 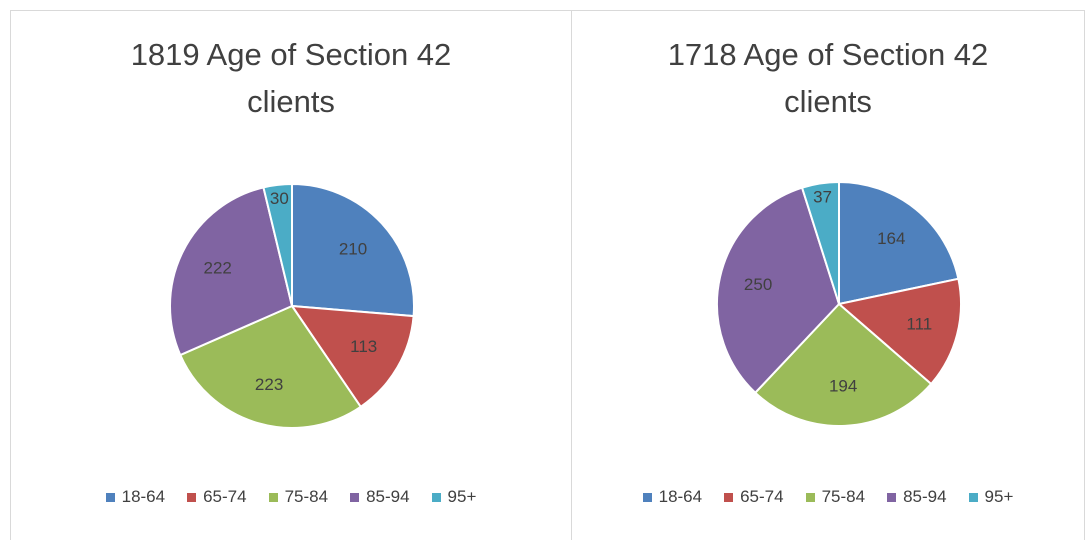 What do you see at coordinates (828, 78) in the screenshot?
I see `chart-title: 1718 Age of Section 42 clients` at bounding box center [828, 78].